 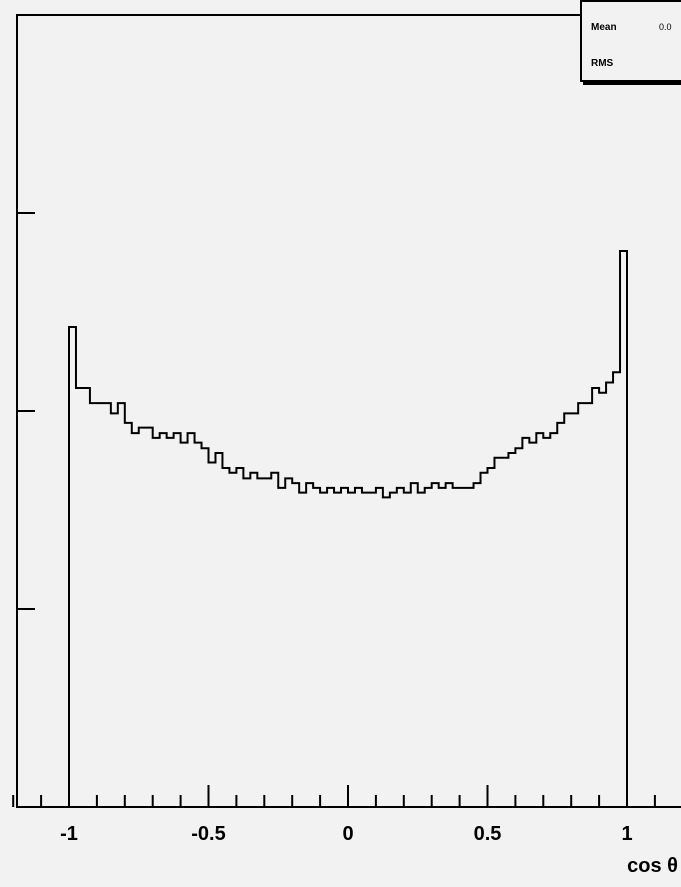 I want to click on x-tick-label: 0.5, so click(x=488, y=834).